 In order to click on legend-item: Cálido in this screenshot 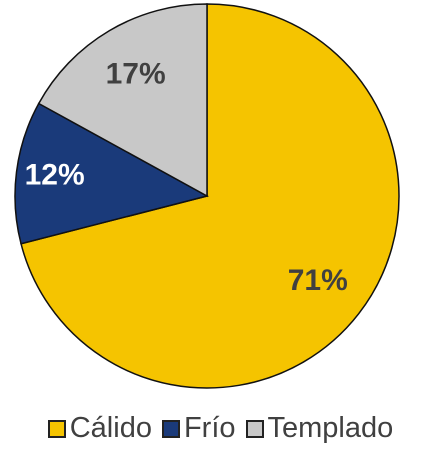, I will do `click(99, 428)`.